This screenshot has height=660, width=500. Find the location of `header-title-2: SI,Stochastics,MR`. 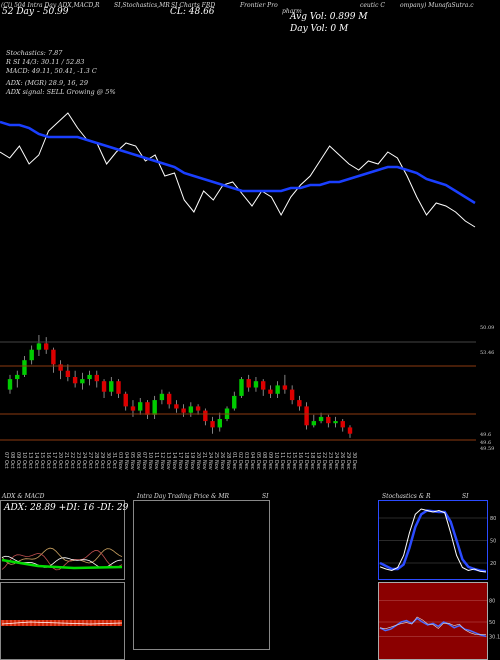

header-title-2: SI,Stochastics,MR is located at coordinates (142, 5).